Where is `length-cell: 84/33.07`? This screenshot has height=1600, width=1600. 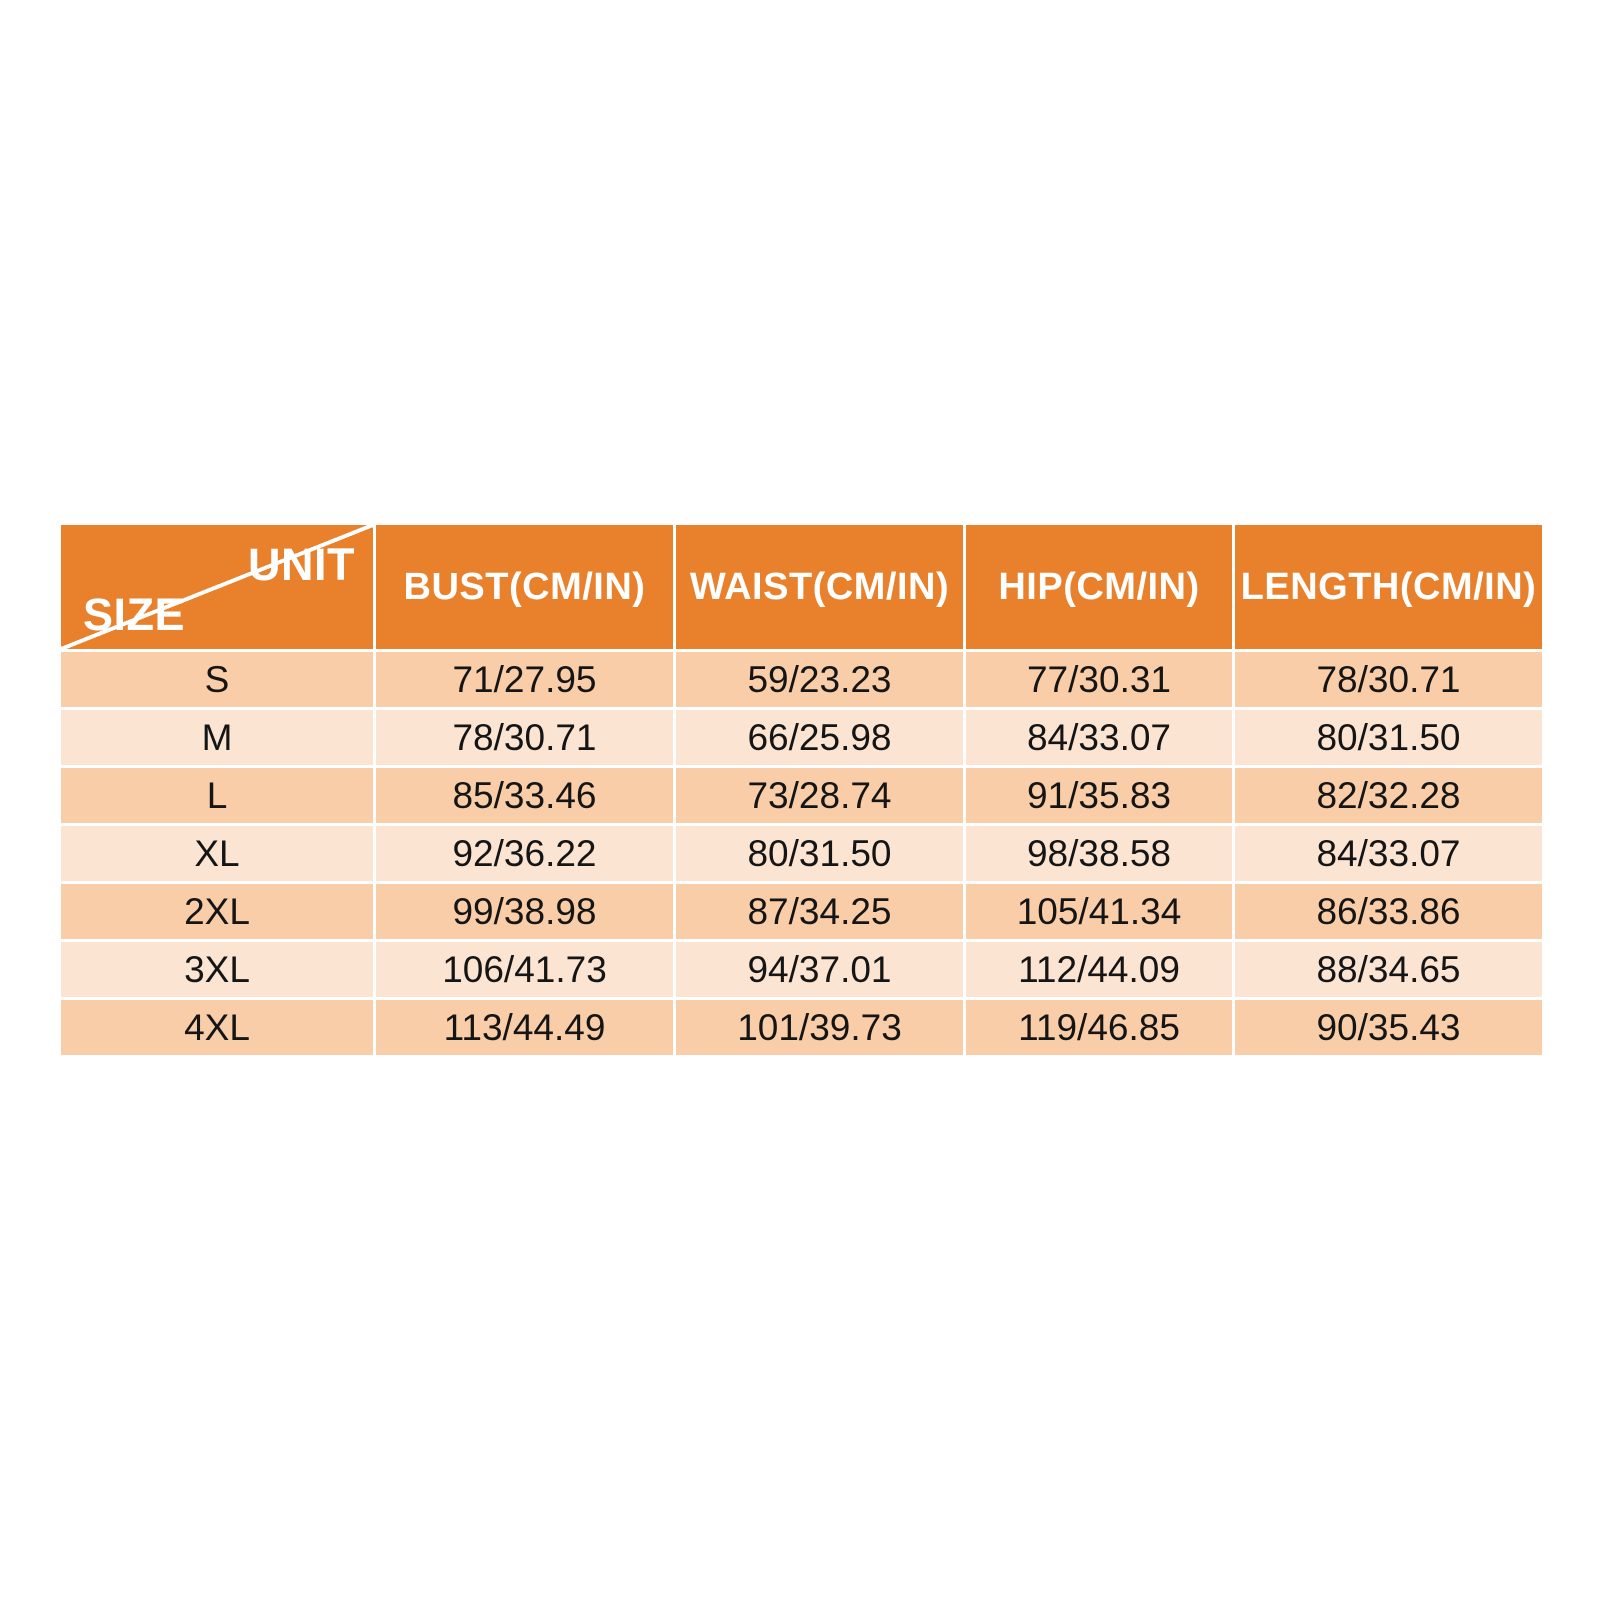 length-cell: 84/33.07 is located at coordinates (1388, 853).